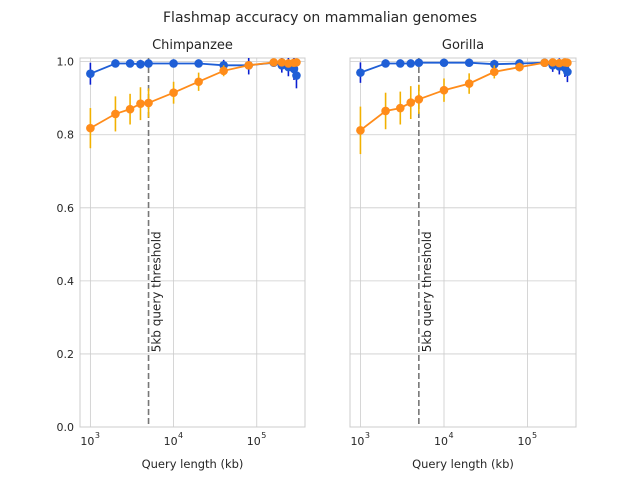 This screenshot has width=640, height=480. Describe the element at coordinates (66, 354) in the screenshot. I see `y-tick-label: 0.2` at that location.